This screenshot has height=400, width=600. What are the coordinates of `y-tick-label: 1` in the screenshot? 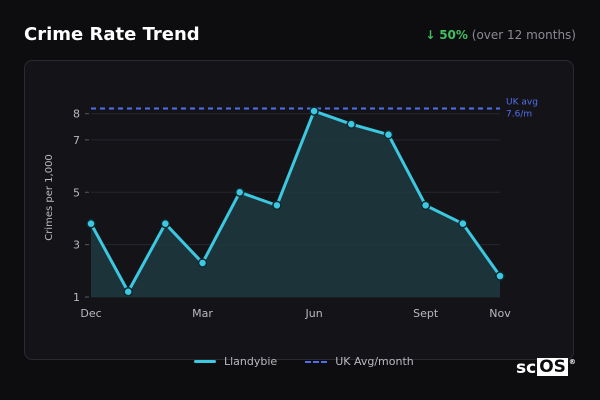 It's located at (76, 297).